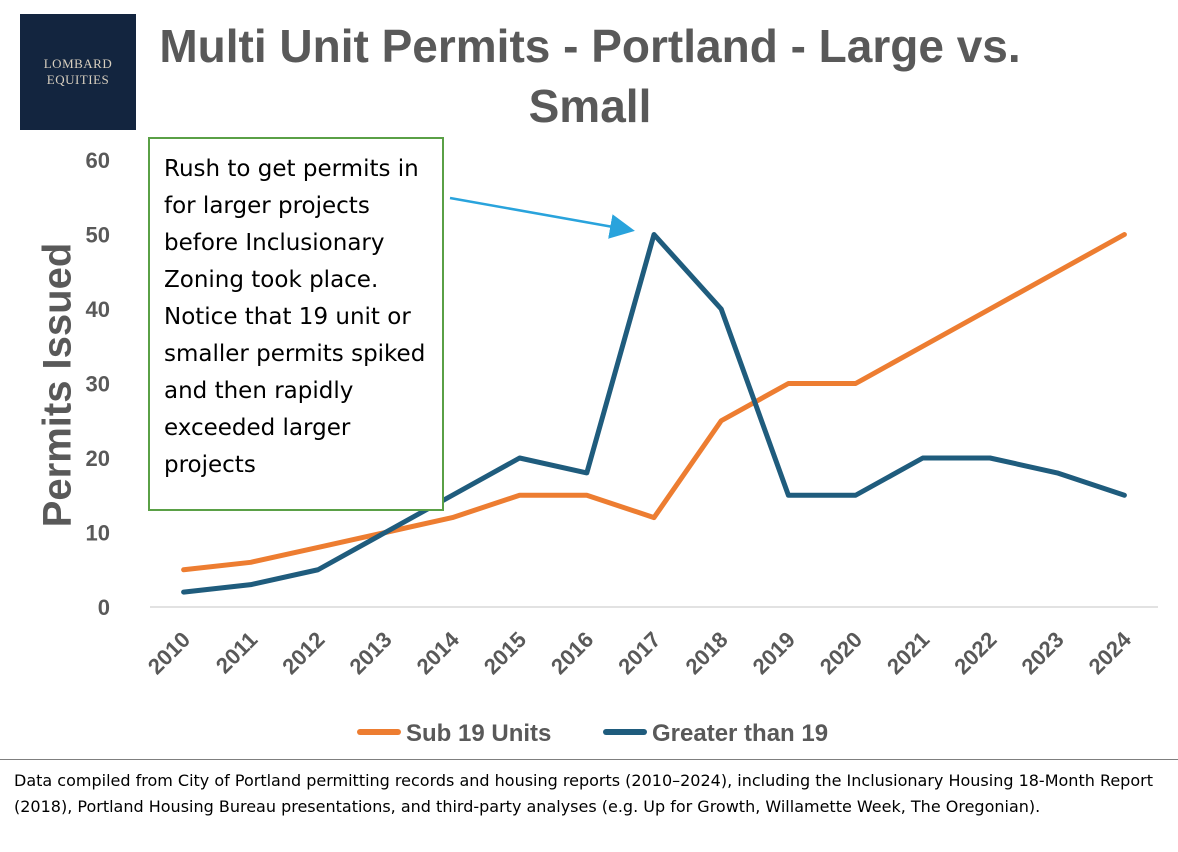  I want to click on x-tick-label: 2015, so click(505, 653).